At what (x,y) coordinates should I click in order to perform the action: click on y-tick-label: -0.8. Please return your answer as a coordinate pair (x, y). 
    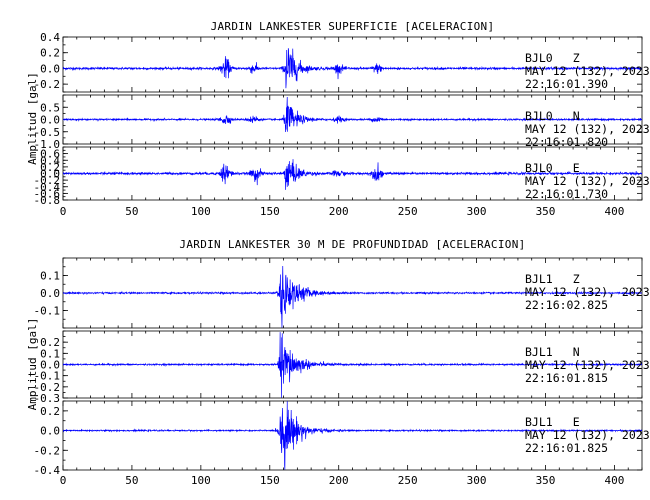
    Looking at the image, I should click on (47, 200).